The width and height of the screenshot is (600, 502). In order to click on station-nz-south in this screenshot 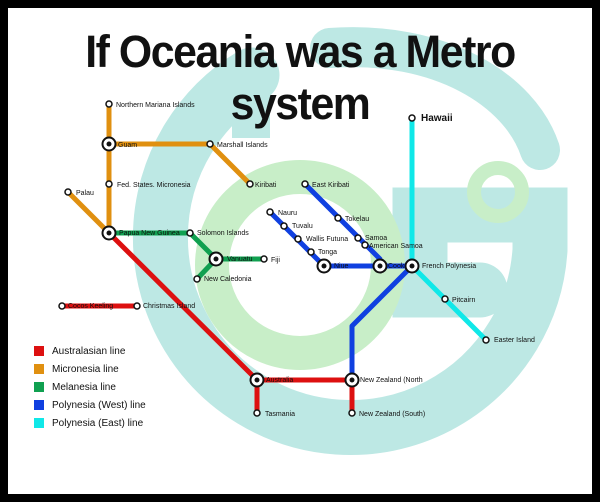, I will do `click(352, 413)`.